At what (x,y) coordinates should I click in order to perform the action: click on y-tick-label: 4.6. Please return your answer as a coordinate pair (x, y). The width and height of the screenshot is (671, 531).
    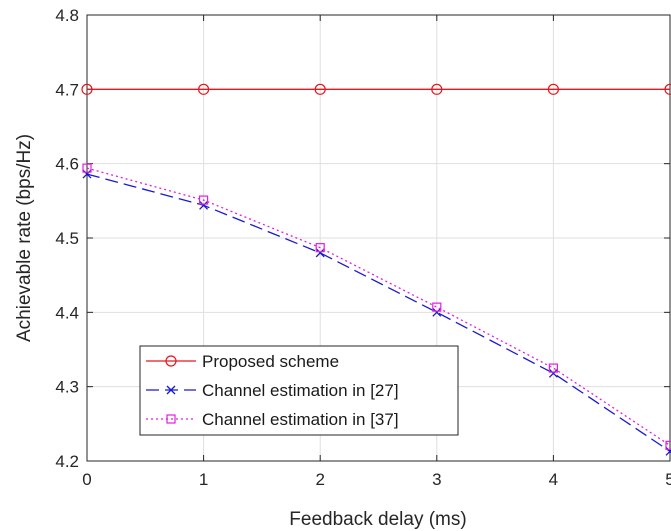
    Looking at the image, I should click on (67, 164).